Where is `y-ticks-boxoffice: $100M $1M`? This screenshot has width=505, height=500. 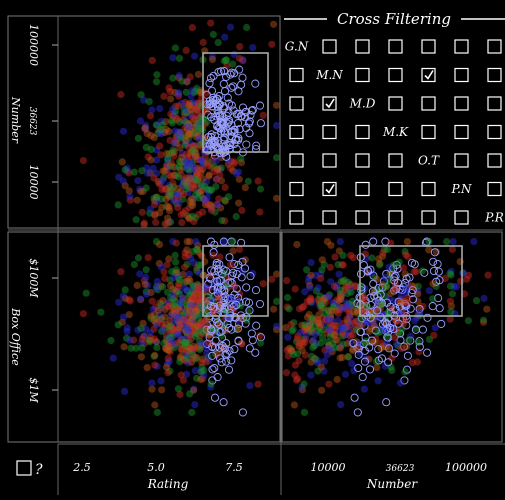
y-ticks-boxoffice: $100M $1M is located at coordinates (42, 330).